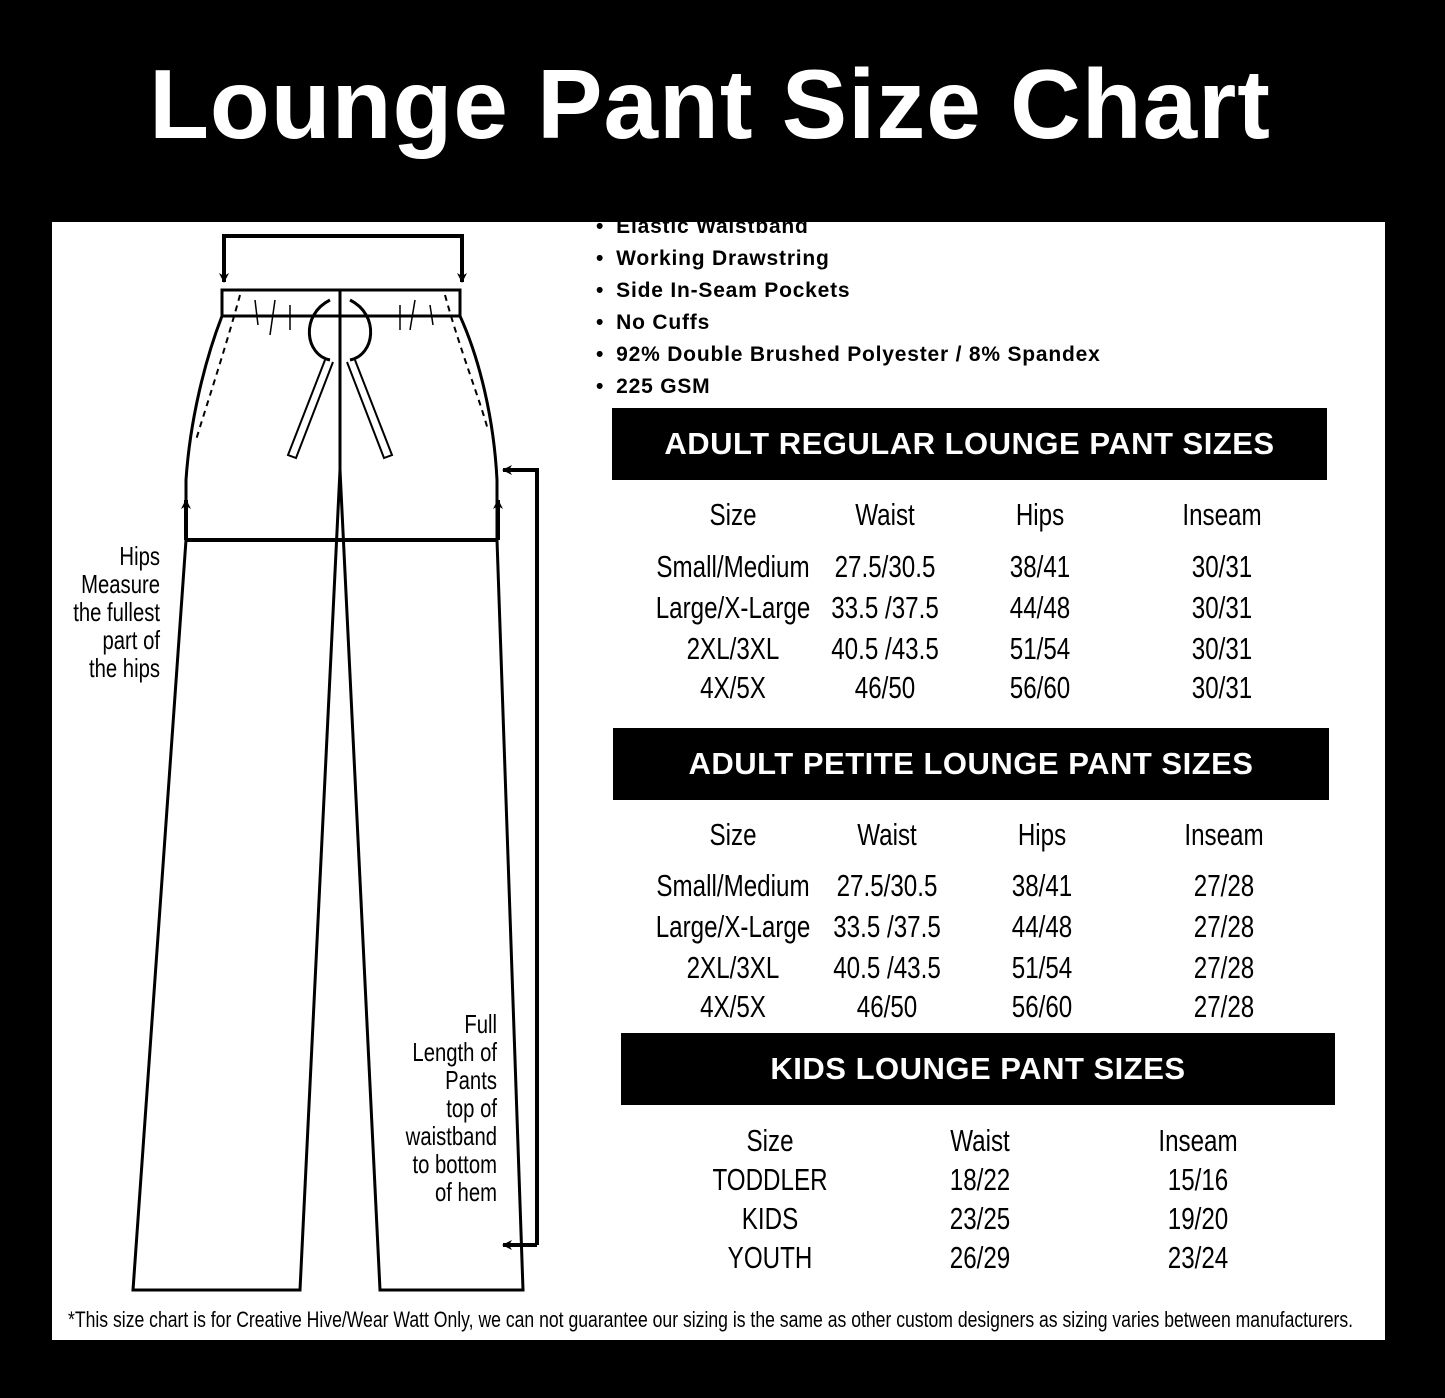  What do you see at coordinates (471, 1108) in the screenshot?
I see `length-label-line: top of` at bounding box center [471, 1108].